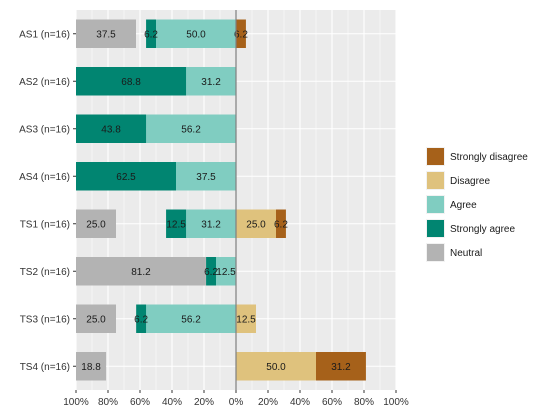  What do you see at coordinates (44, 129) in the screenshot?
I see `y-tick-label: AS3 (n=16)` at bounding box center [44, 129].